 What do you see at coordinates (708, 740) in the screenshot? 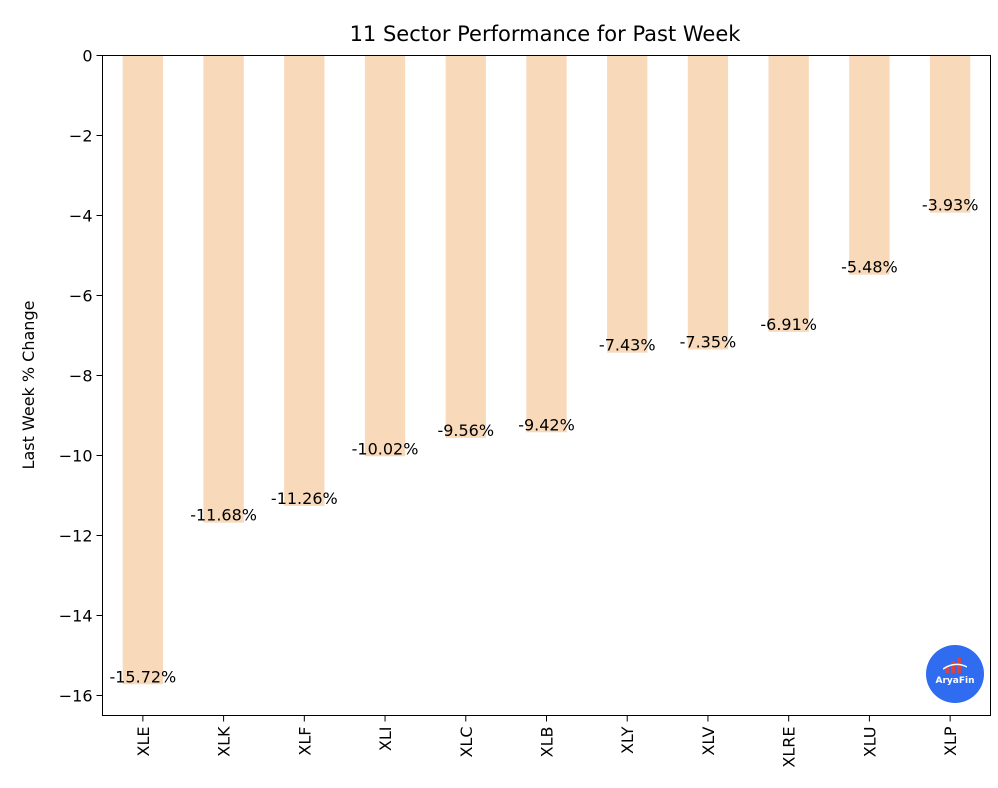
I see `x-tick-label-xlv: XLV` at bounding box center [708, 740].